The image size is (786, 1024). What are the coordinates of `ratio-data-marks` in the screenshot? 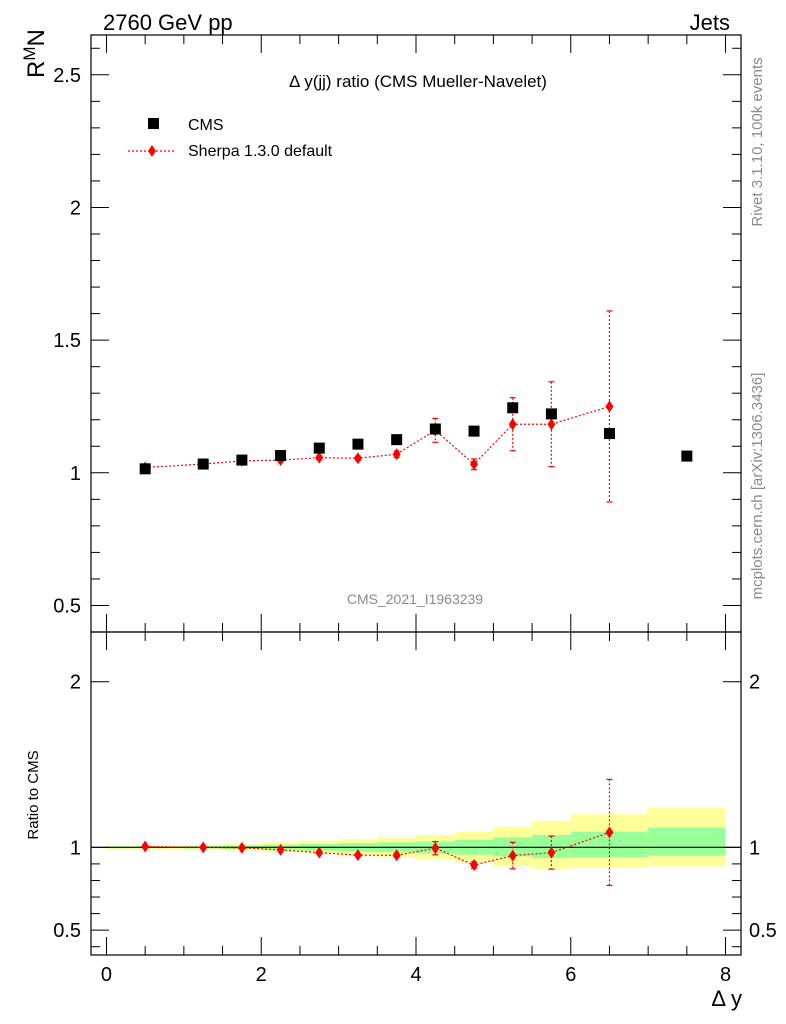 It's located at (377, 832).